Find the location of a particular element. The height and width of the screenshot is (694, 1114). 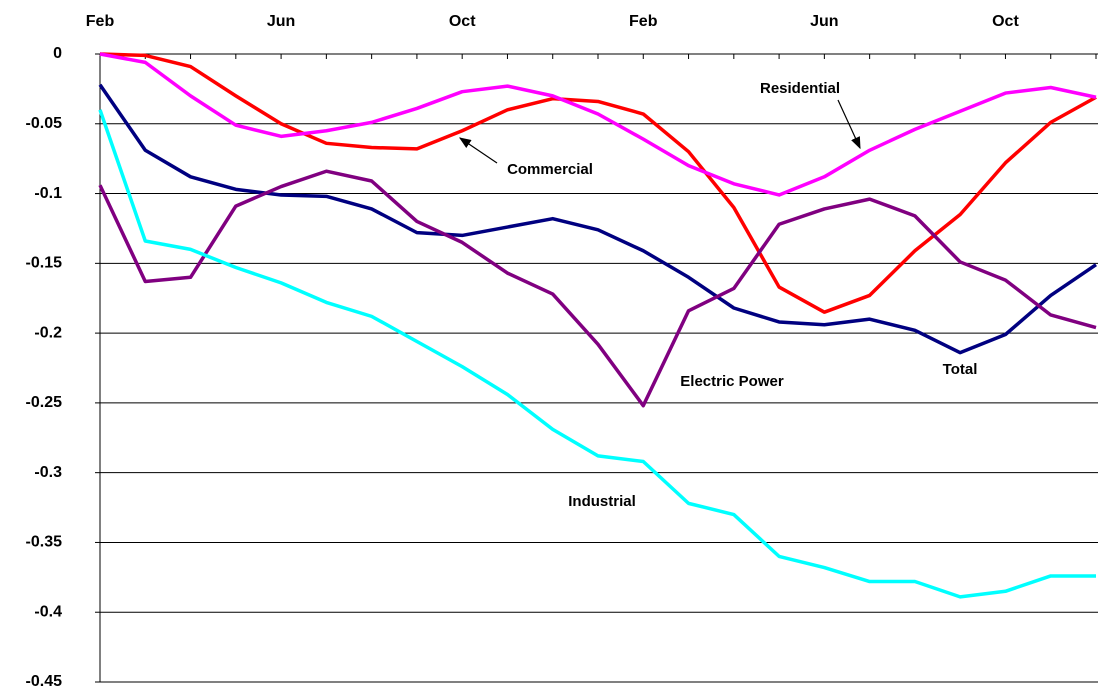

series-label: Residential is located at coordinates (800, 88).